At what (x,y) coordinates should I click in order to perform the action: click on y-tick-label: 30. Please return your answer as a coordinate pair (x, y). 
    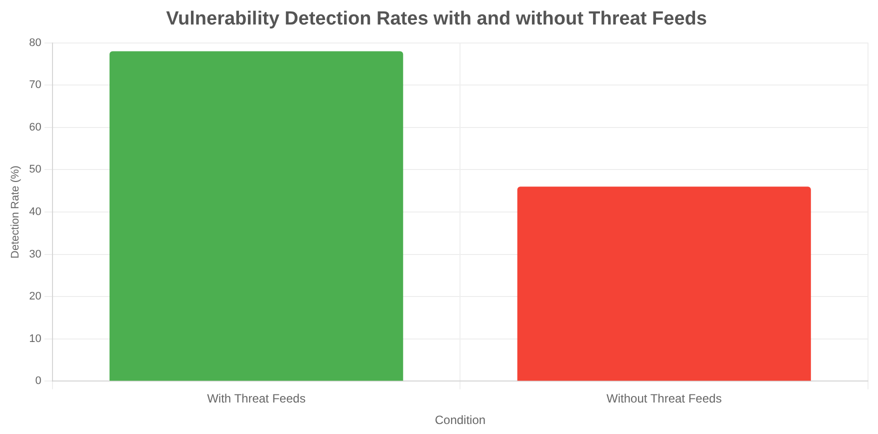
    Looking at the image, I should click on (35, 254).